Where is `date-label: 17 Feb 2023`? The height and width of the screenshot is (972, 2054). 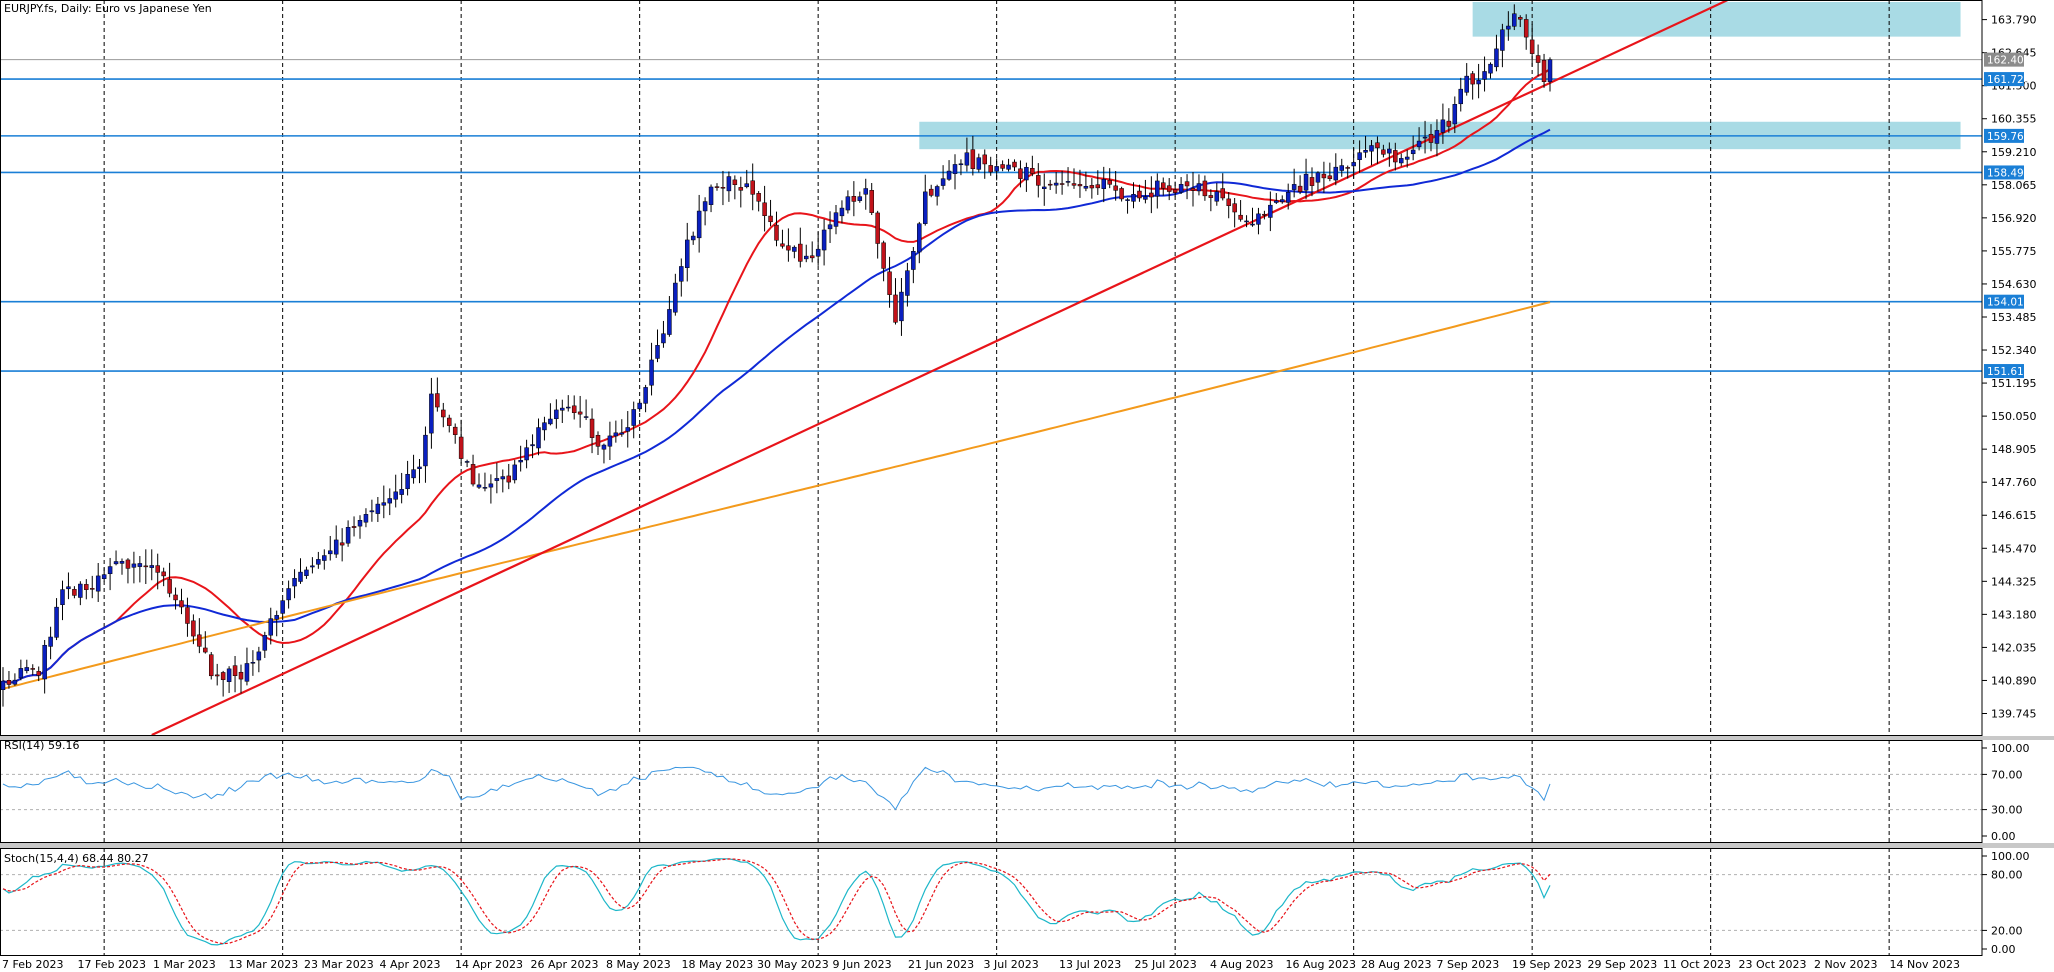 date-label: 17 Feb 2023 is located at coordinates (112, 964).